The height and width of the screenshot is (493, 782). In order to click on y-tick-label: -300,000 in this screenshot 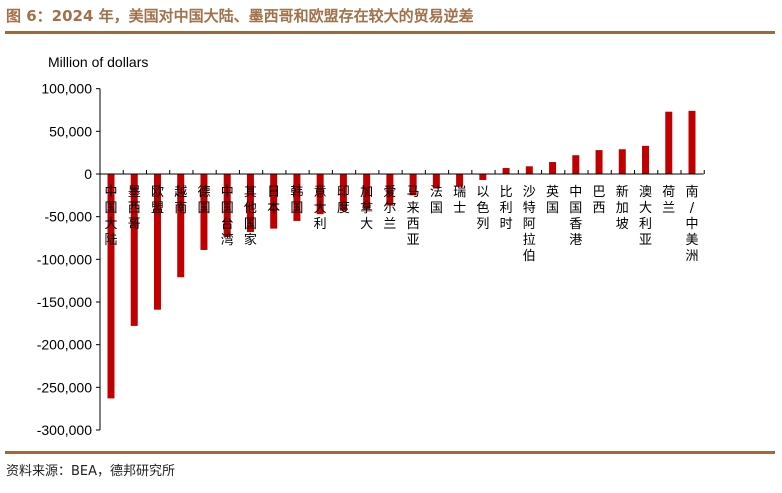, I will do `click(64, 430)`.